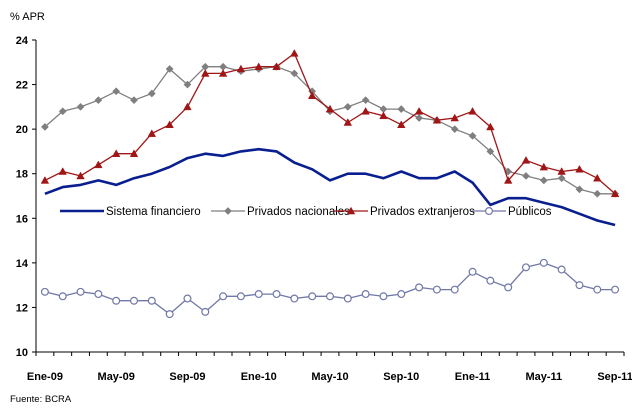 The width and height of the screenshot is (632, 412). I want to click on x-tick-label: Sep-09, so click(187, 377).